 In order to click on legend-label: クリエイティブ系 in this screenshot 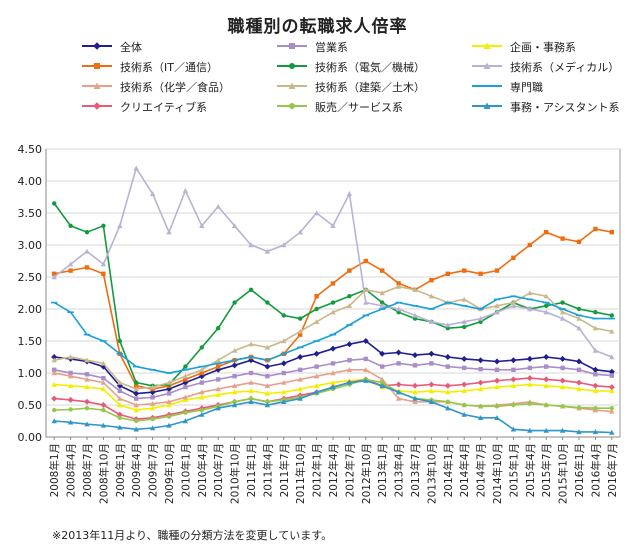, I will do `click(164, 107)`.